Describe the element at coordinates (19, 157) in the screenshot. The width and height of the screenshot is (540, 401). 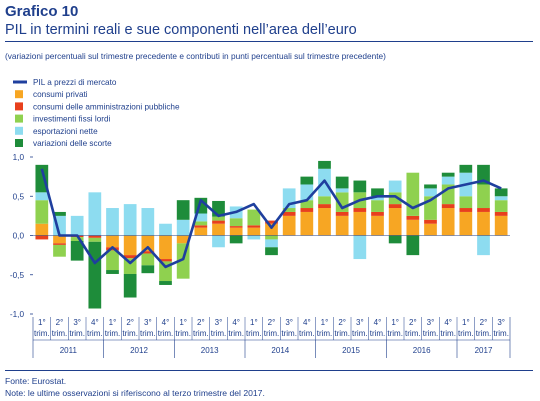
I see `y-tick-label: 1,0` at that location.